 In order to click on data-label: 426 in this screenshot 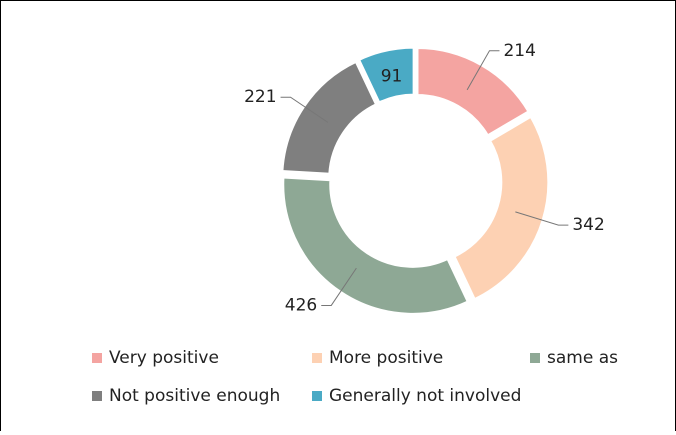, I will do `click(301, 305)`.